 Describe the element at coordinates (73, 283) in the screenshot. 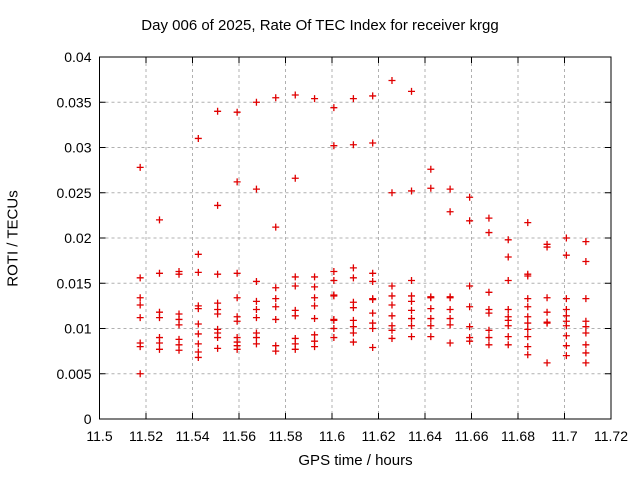

I see `y-tick-label: 0.015` at that location.